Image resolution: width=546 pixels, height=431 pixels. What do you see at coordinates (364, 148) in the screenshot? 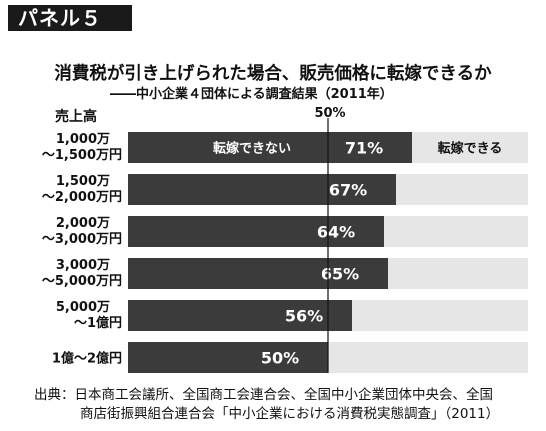
I see `value-label: 71%` at bounding box center [364, 148].